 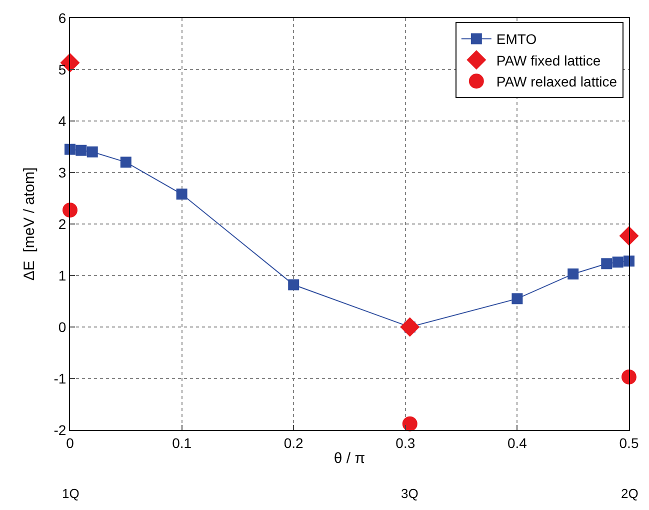 What do you see at coordinates (629, 442) in the screenshot?
I see `x-tick-label: 0.5` at bounding box center [629, 442].